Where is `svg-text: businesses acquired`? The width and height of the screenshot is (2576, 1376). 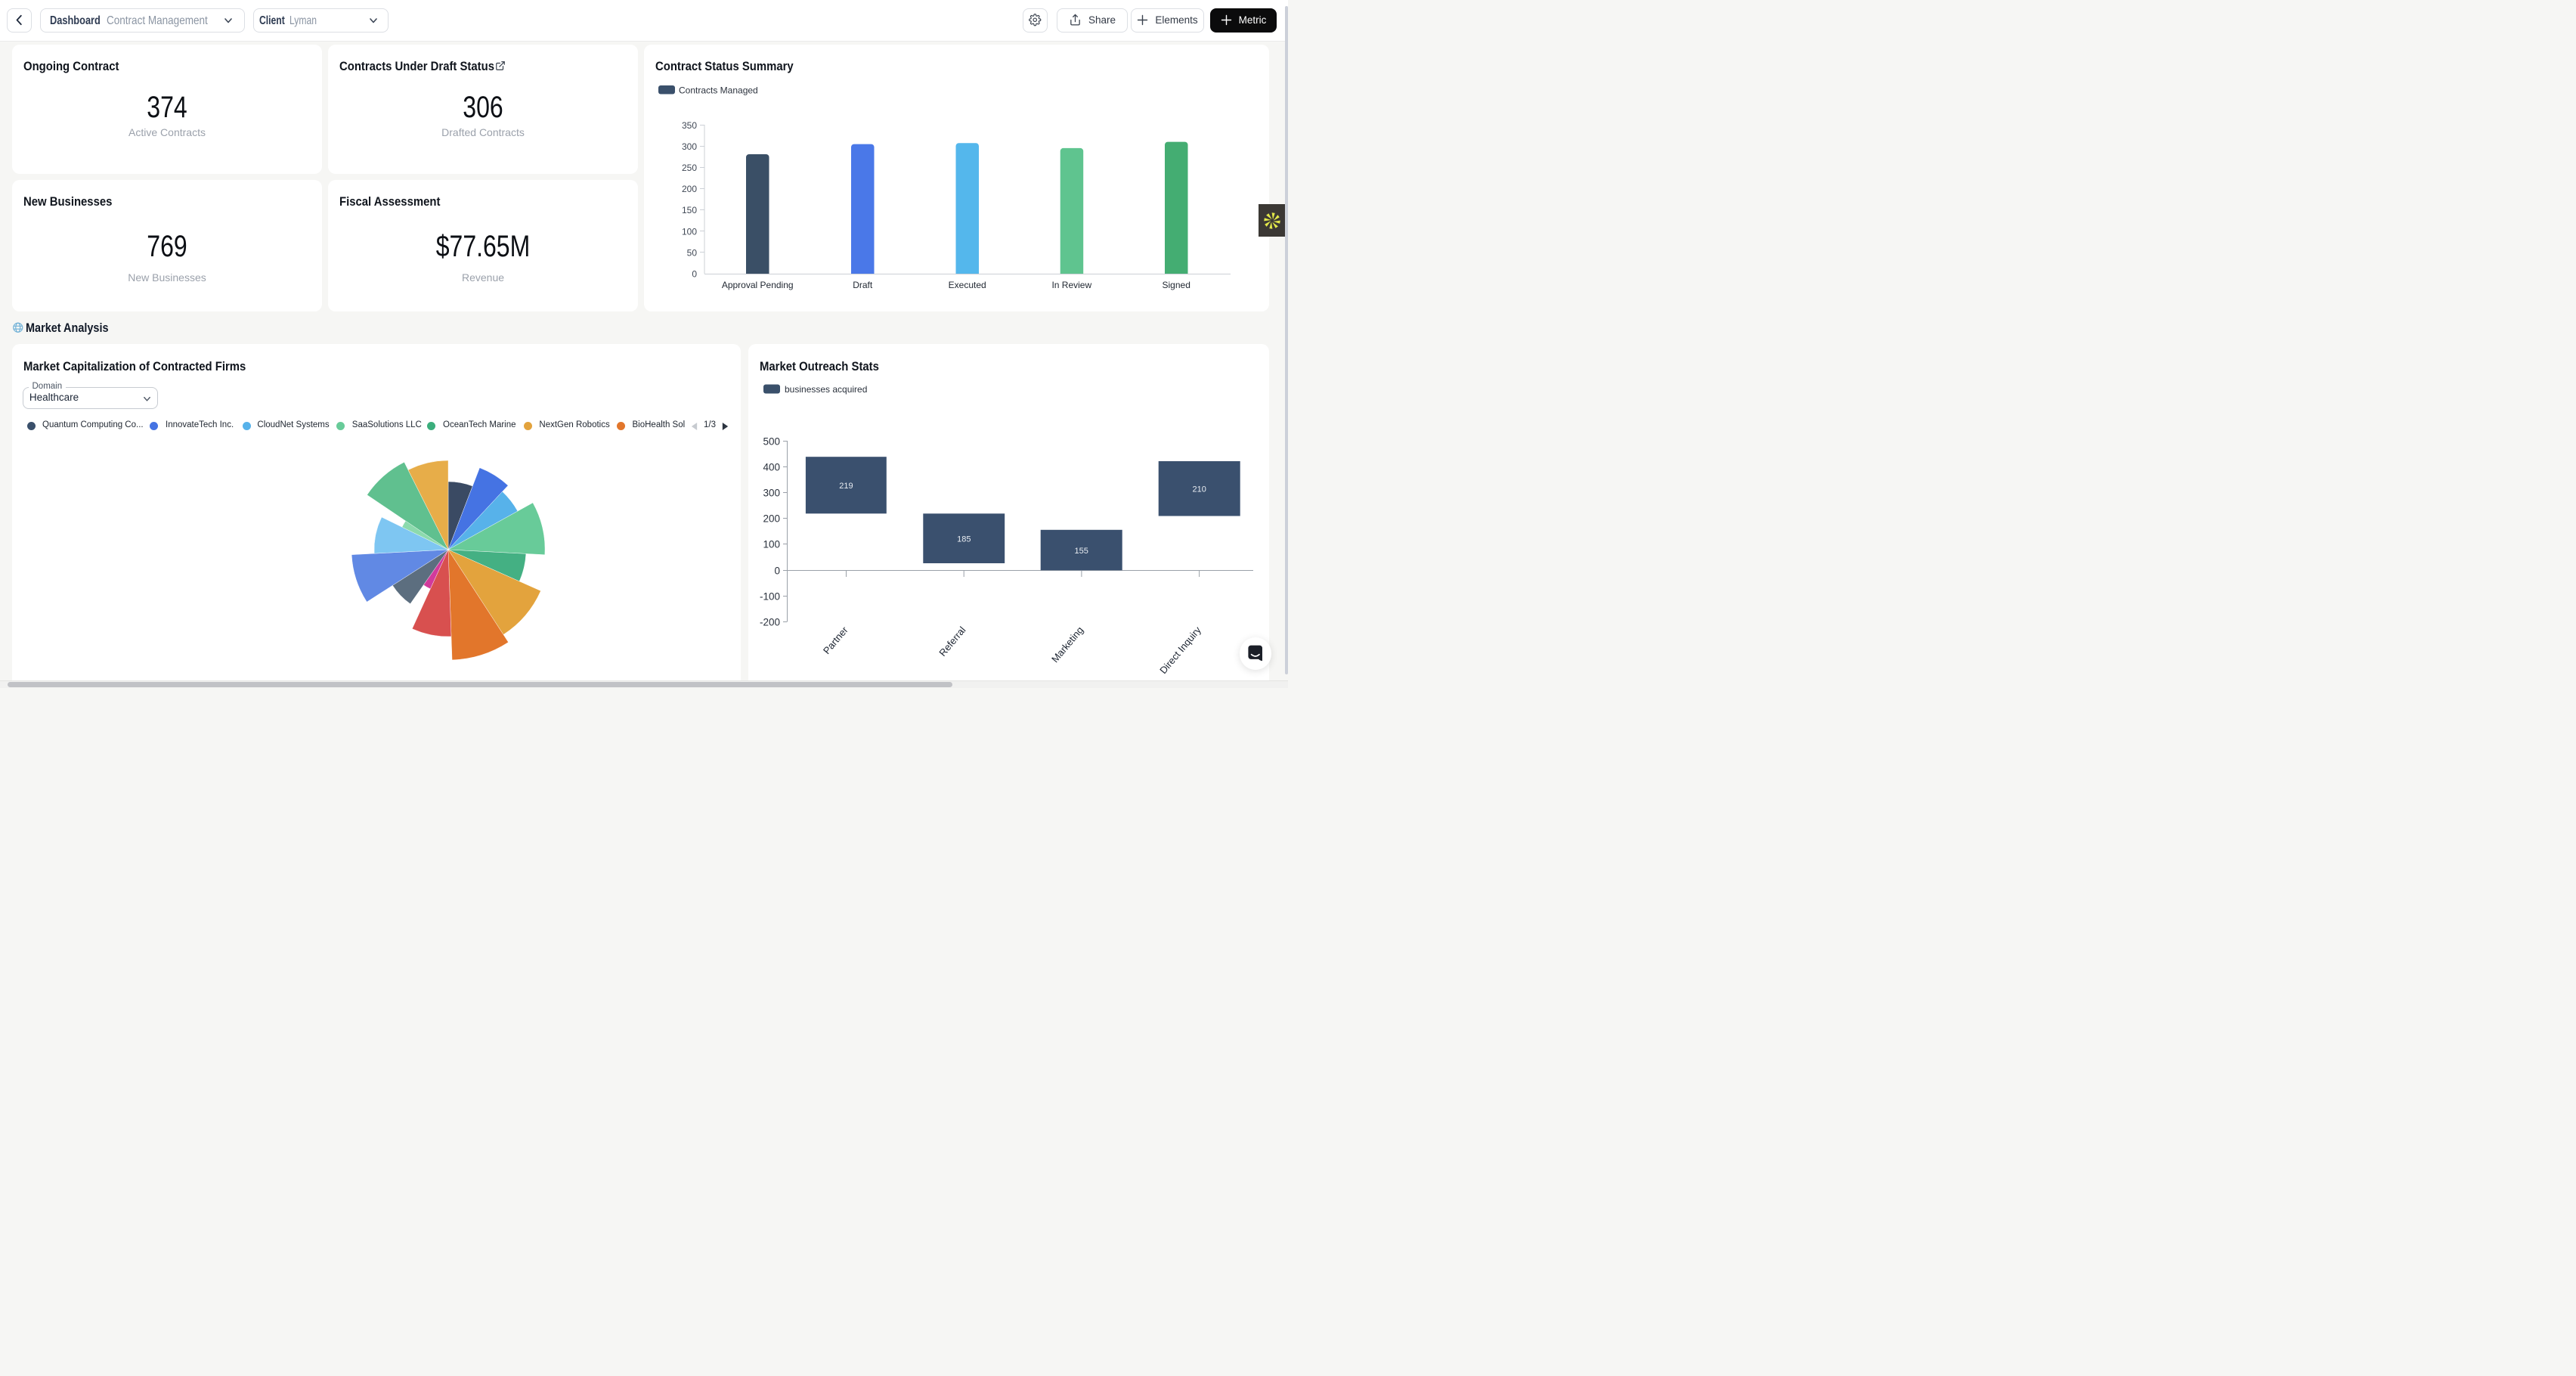 svg-text: businesses acquired is located at coordinates (826, 389).